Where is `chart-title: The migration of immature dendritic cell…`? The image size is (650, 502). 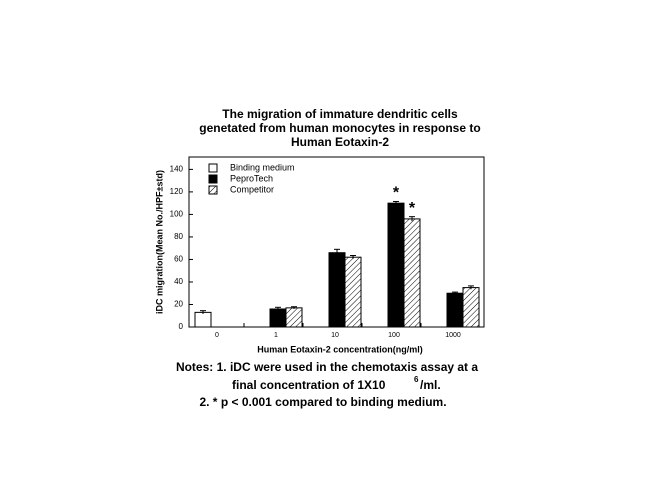 chart-title: The migration of immature dendritic cell… is located at coordinates (340, 114).